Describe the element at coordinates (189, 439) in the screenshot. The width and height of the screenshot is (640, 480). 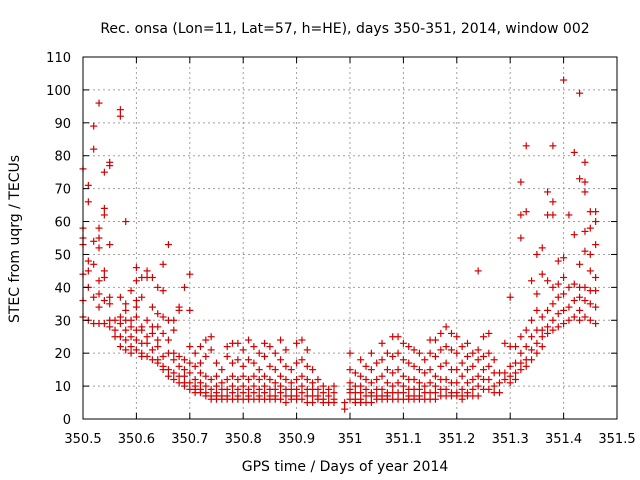
I see `x-tick-label: 350.7` at that location.